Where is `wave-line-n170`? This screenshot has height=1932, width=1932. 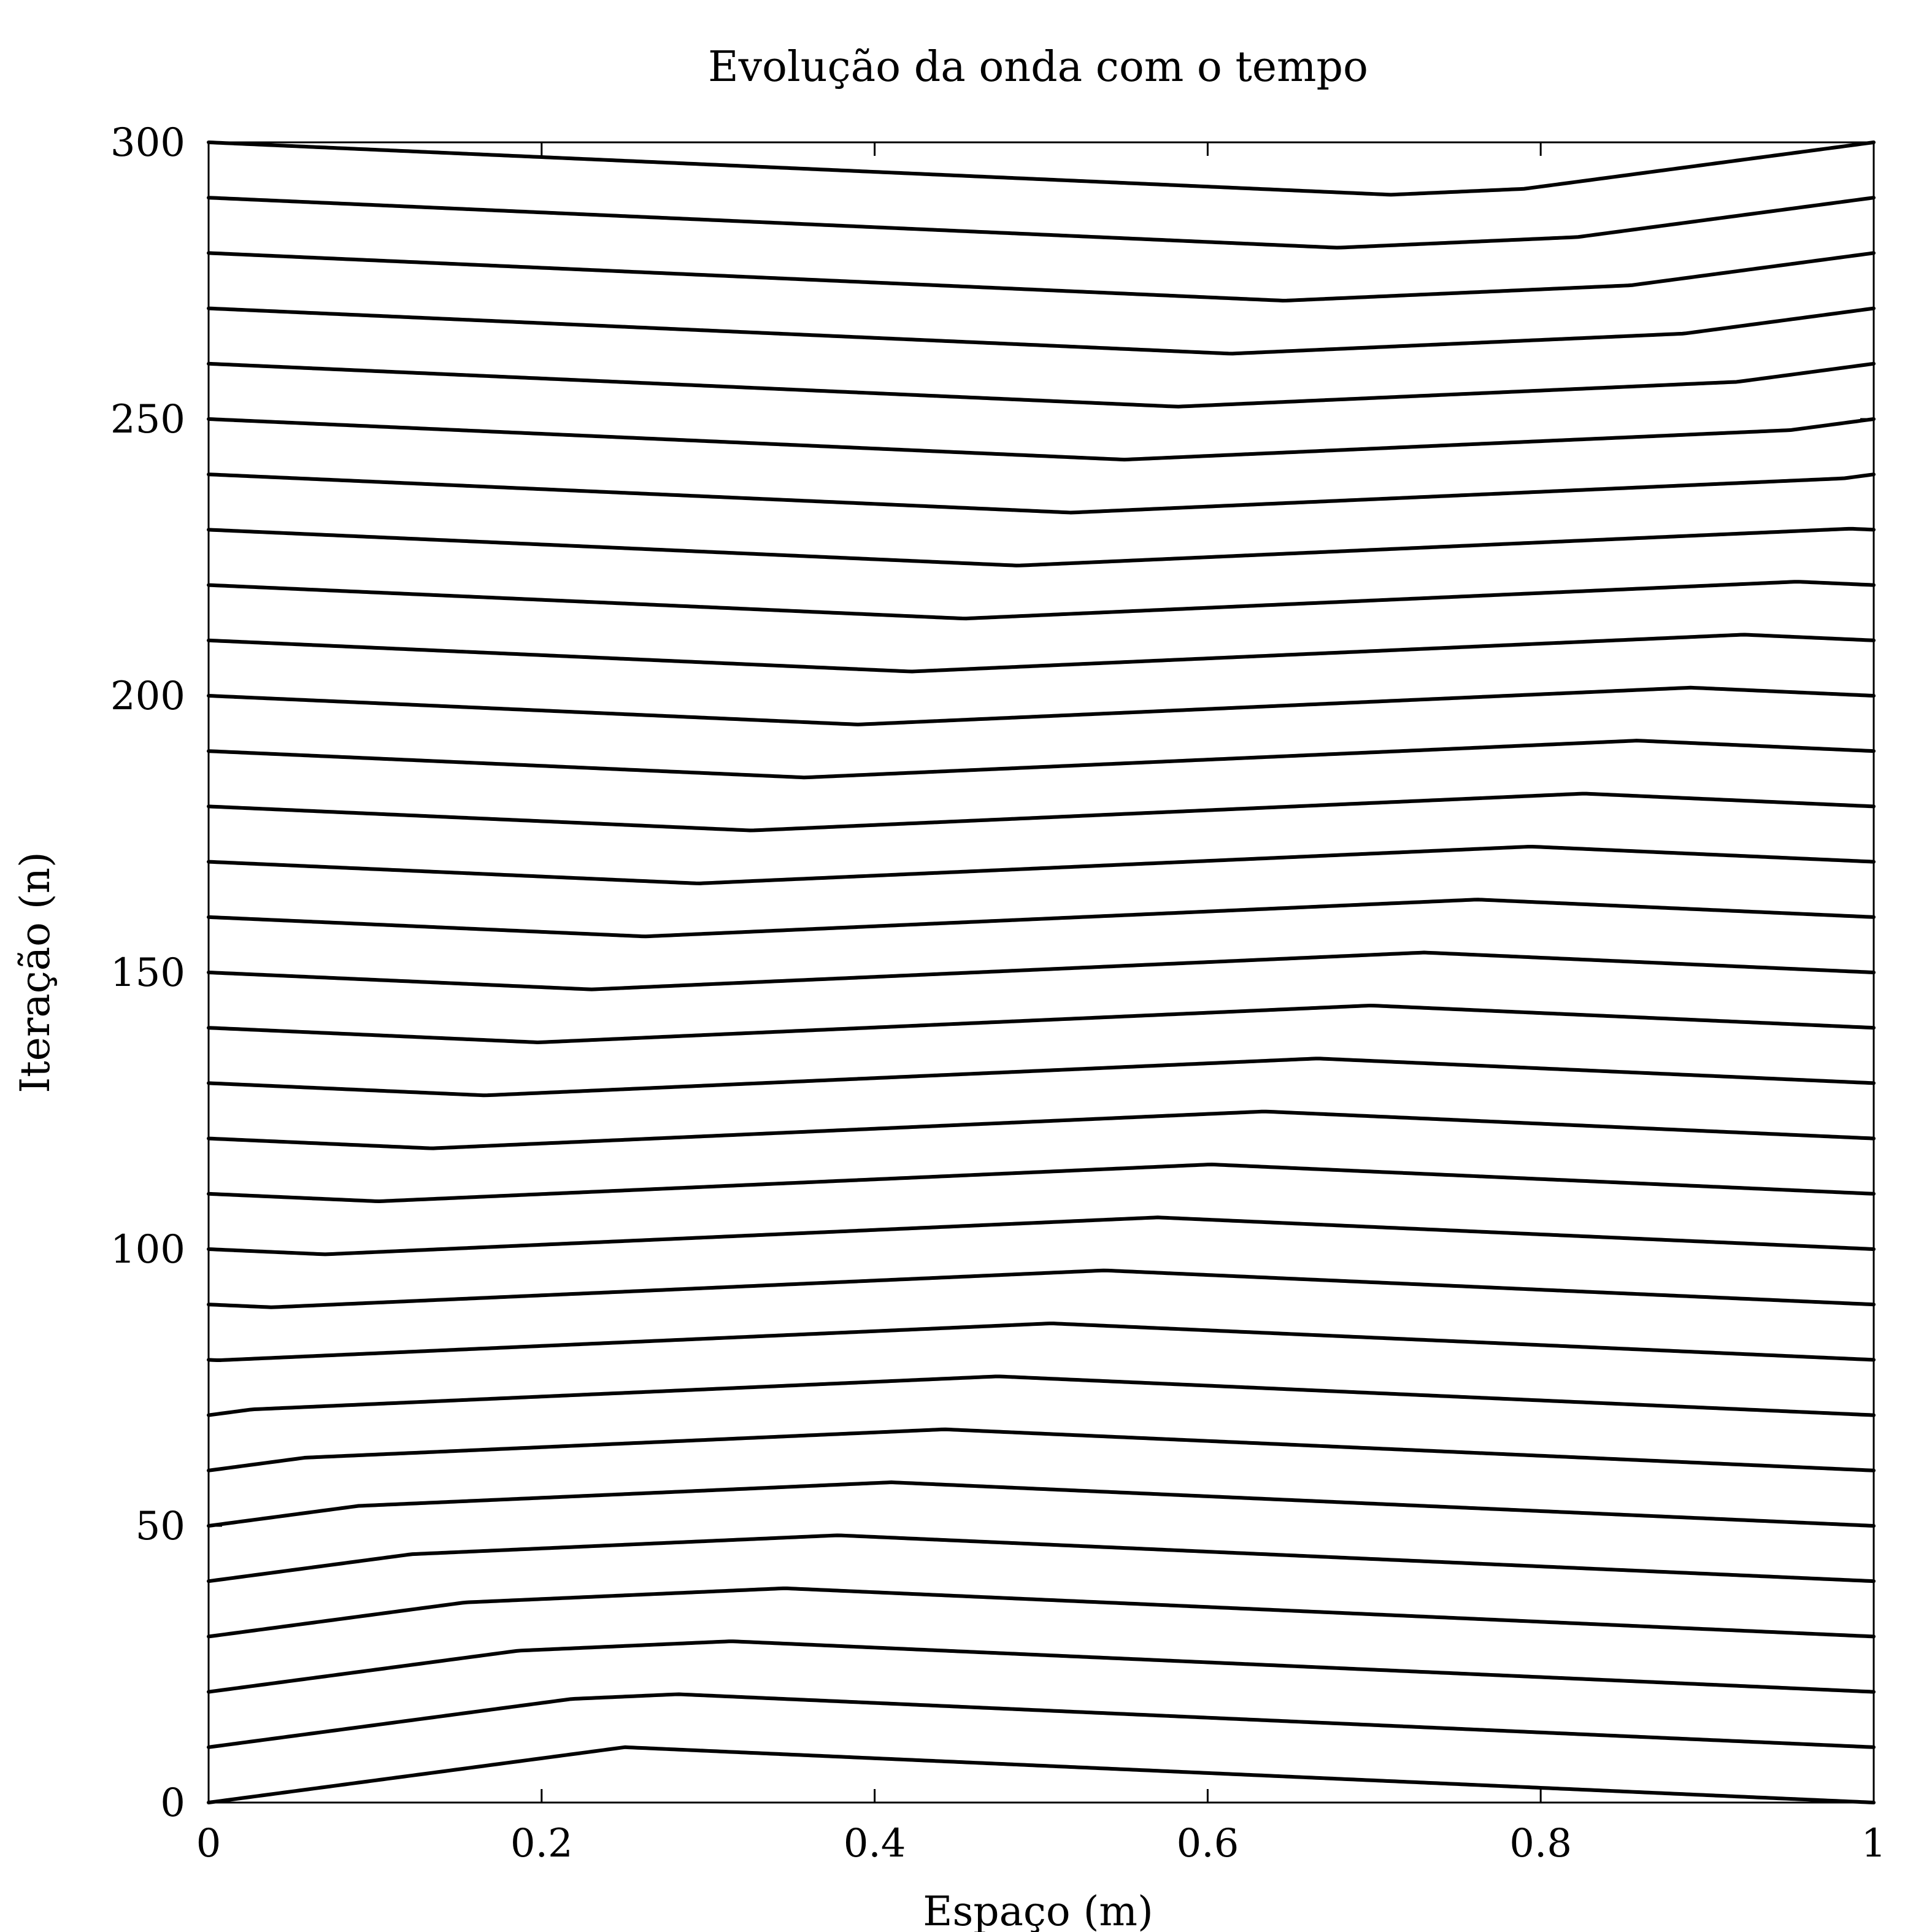 wave-line-n170 is located at coordinates (1041, 864).